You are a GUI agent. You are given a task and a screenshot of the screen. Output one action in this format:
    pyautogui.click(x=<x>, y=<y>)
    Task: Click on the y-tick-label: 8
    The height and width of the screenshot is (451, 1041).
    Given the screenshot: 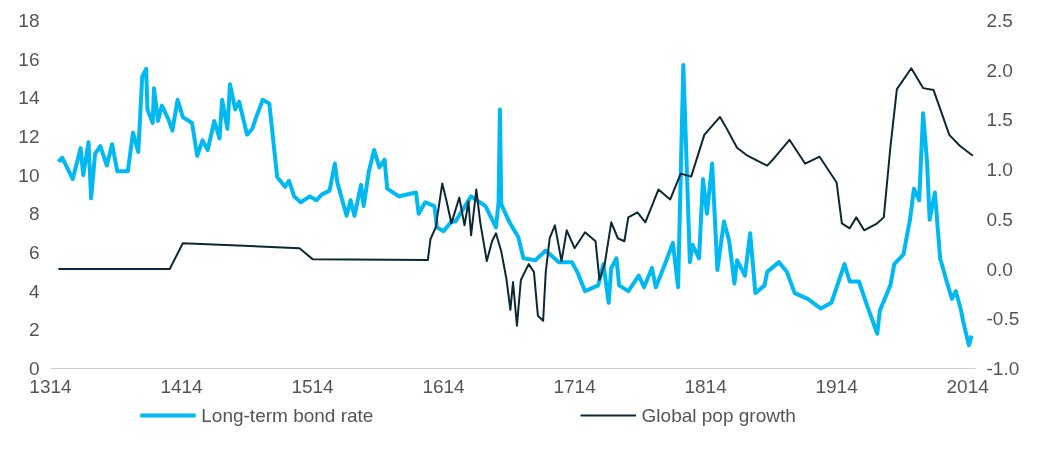 What is the action you would take?
    pyautogui.click(x=34, y=214)
    